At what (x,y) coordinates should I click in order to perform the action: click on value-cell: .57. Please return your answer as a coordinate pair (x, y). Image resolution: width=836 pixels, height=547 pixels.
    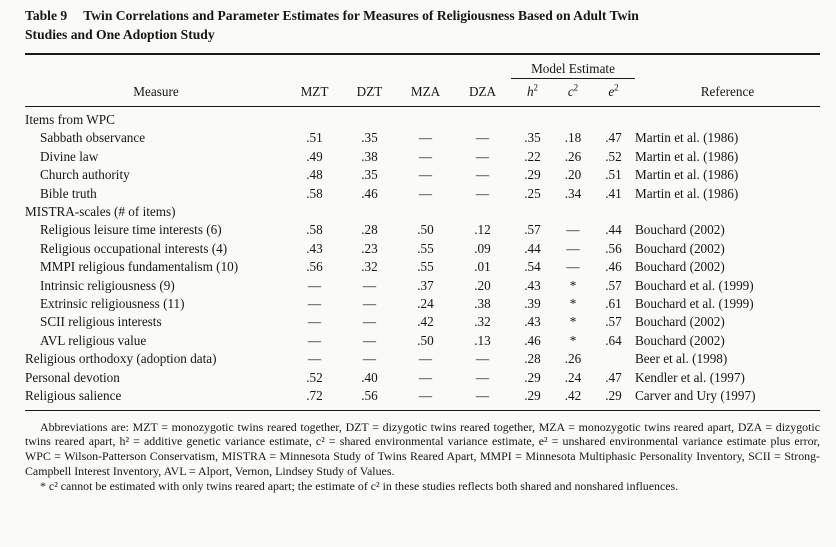
    Looking at the image, I should click on (613, 285).